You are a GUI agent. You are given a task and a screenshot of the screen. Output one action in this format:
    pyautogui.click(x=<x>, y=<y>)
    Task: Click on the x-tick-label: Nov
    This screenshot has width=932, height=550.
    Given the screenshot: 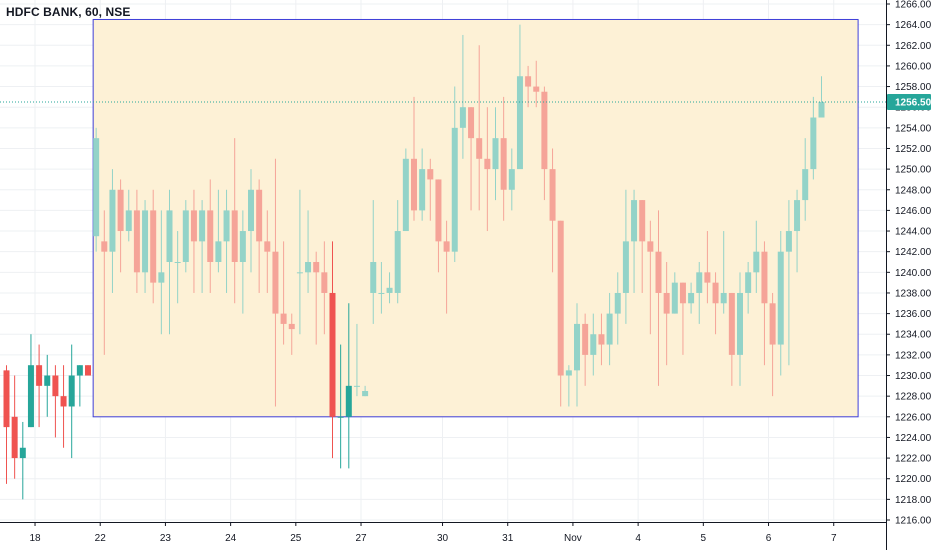 What is the action you would take?
    pyautogui.click(x=573, y=538)
    